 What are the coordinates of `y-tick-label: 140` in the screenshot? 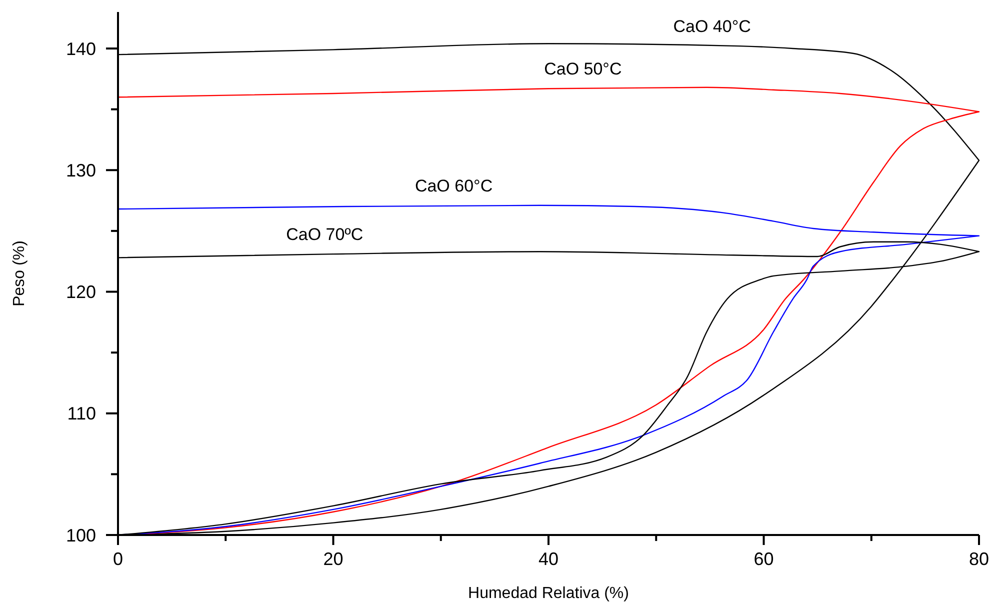 It's located at (81, 48).